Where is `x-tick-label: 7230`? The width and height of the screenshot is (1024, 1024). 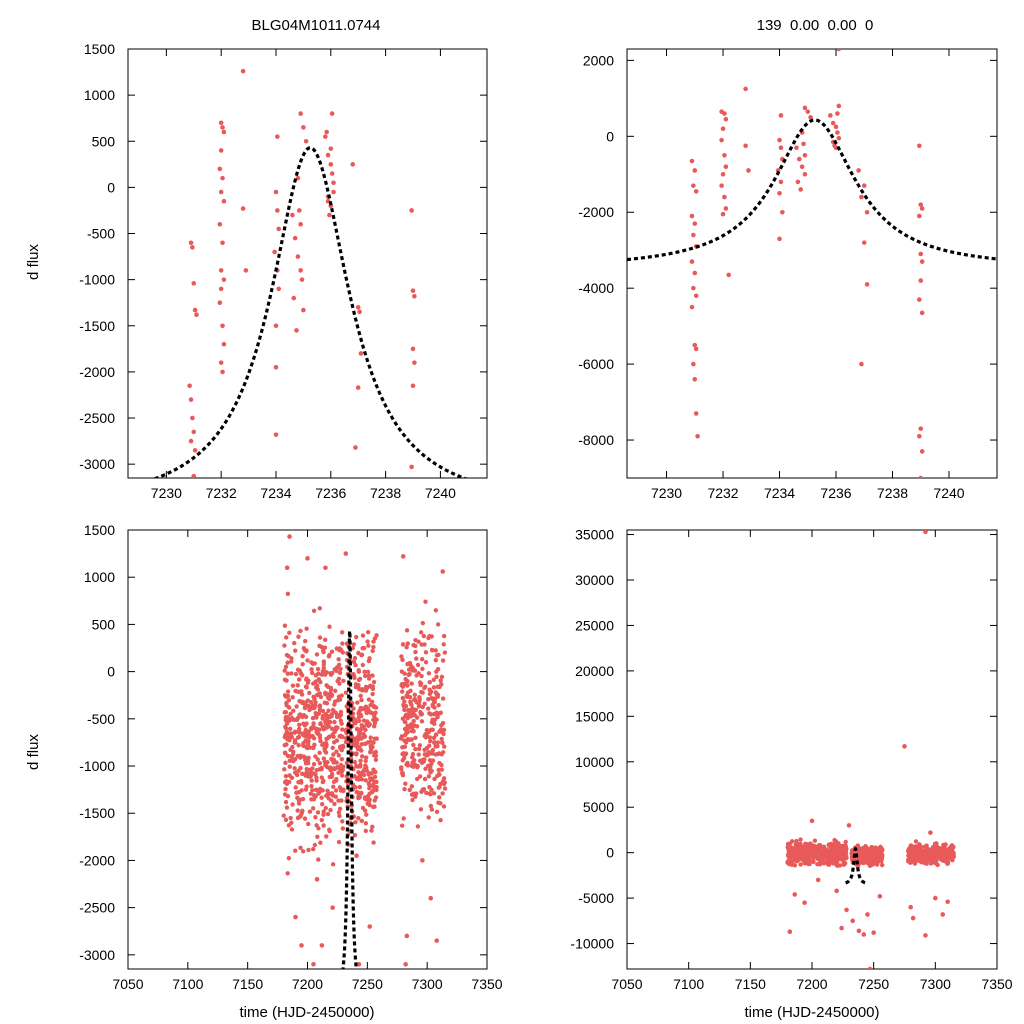
x-tick-label: 7230 is located at coordinates (166, 493).